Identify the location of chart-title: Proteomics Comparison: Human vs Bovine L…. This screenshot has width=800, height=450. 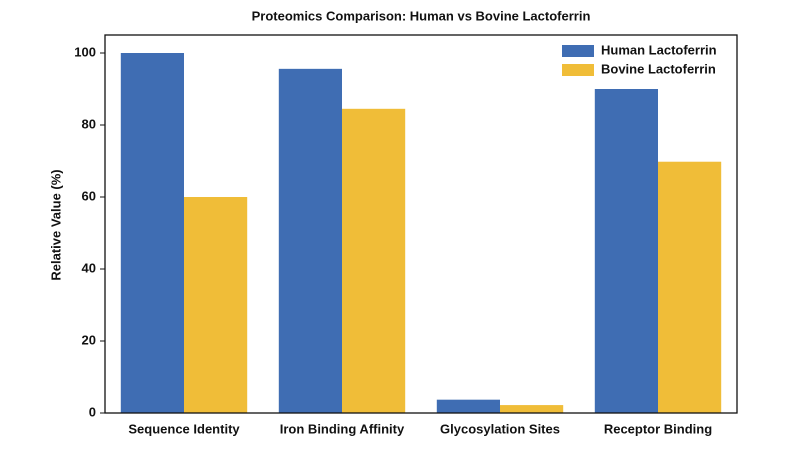
(421, 15).